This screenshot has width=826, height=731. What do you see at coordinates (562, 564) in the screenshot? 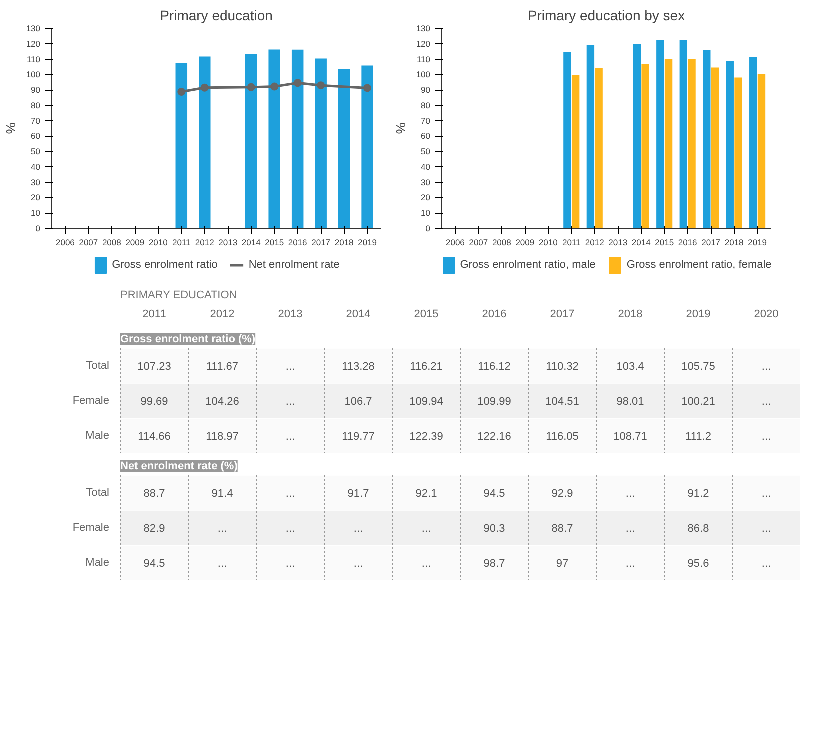
I see `data-label: 97` at bounding box center [562, 564].